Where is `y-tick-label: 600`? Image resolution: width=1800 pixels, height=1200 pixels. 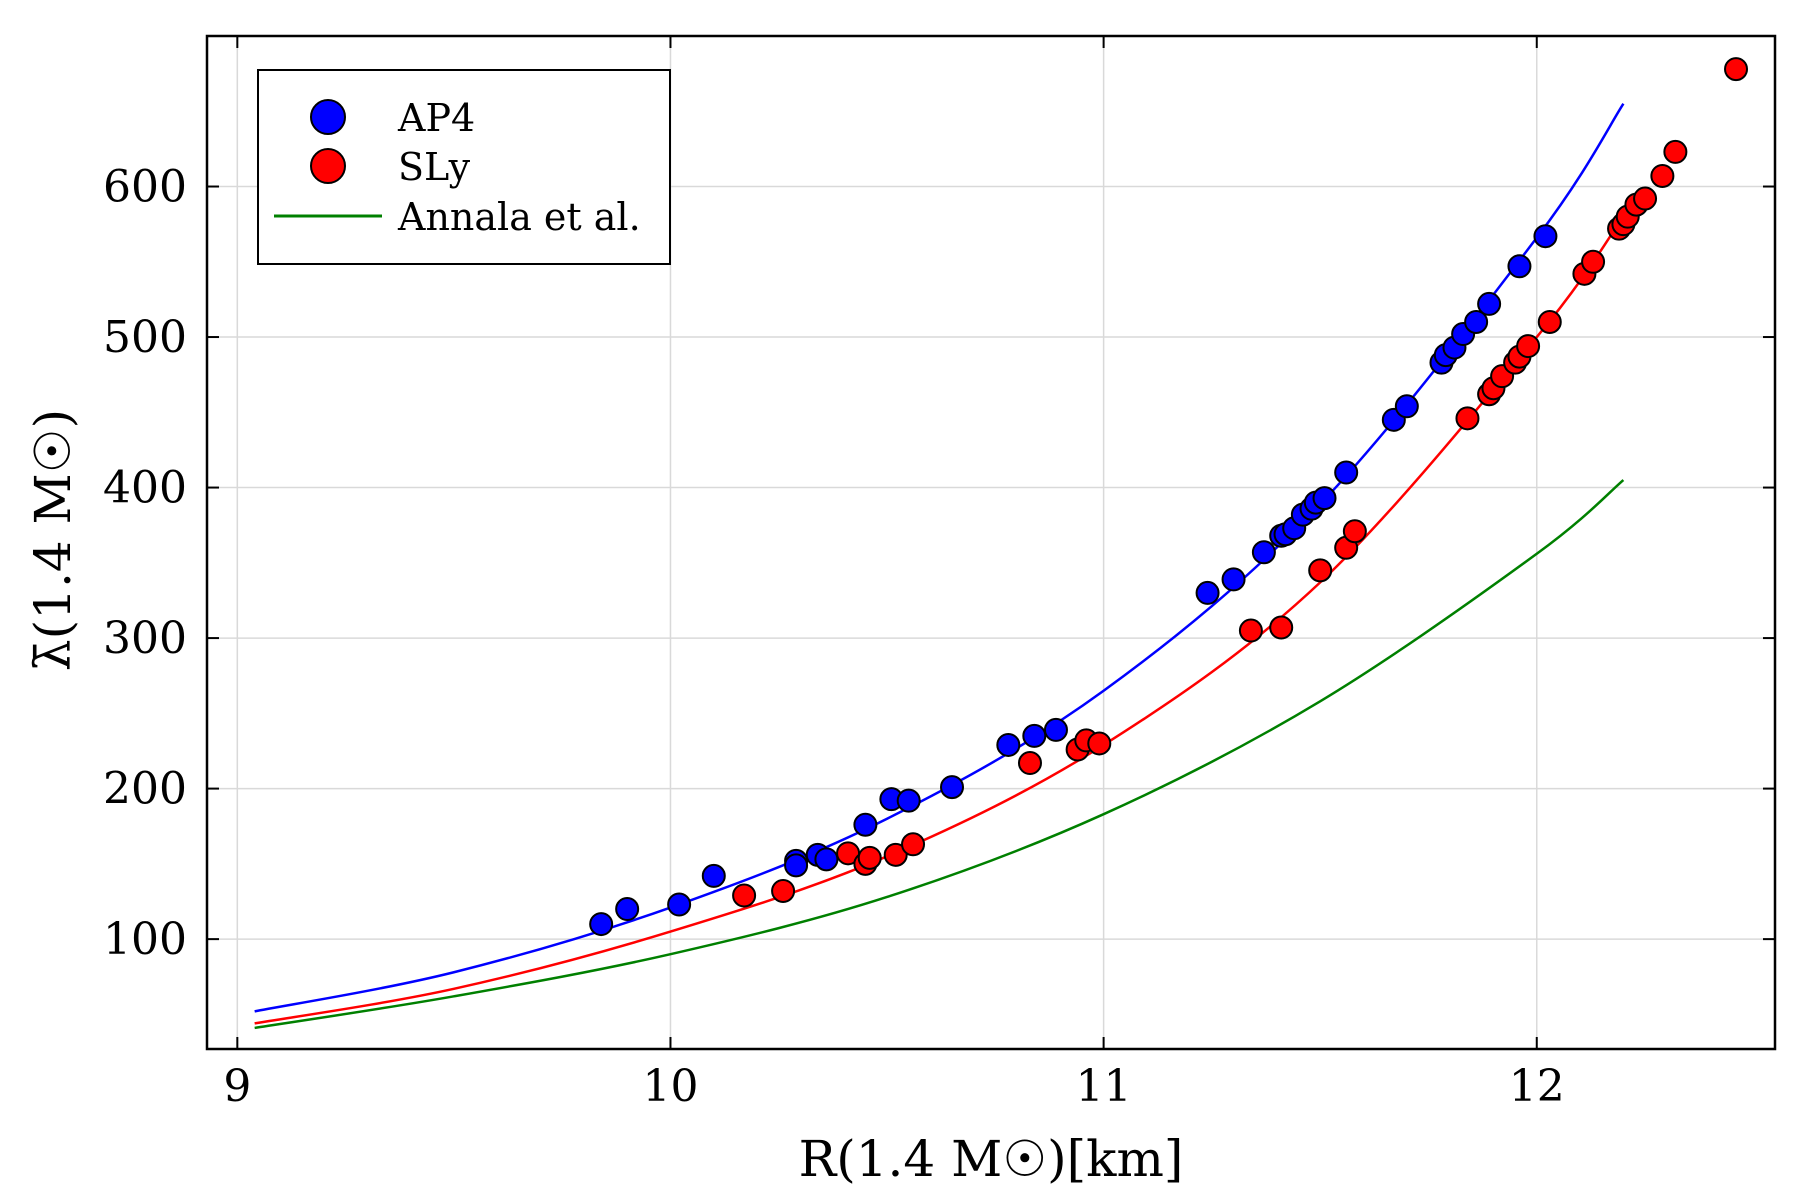
y-tick-label: 600 is located at coordinates (145, 187).